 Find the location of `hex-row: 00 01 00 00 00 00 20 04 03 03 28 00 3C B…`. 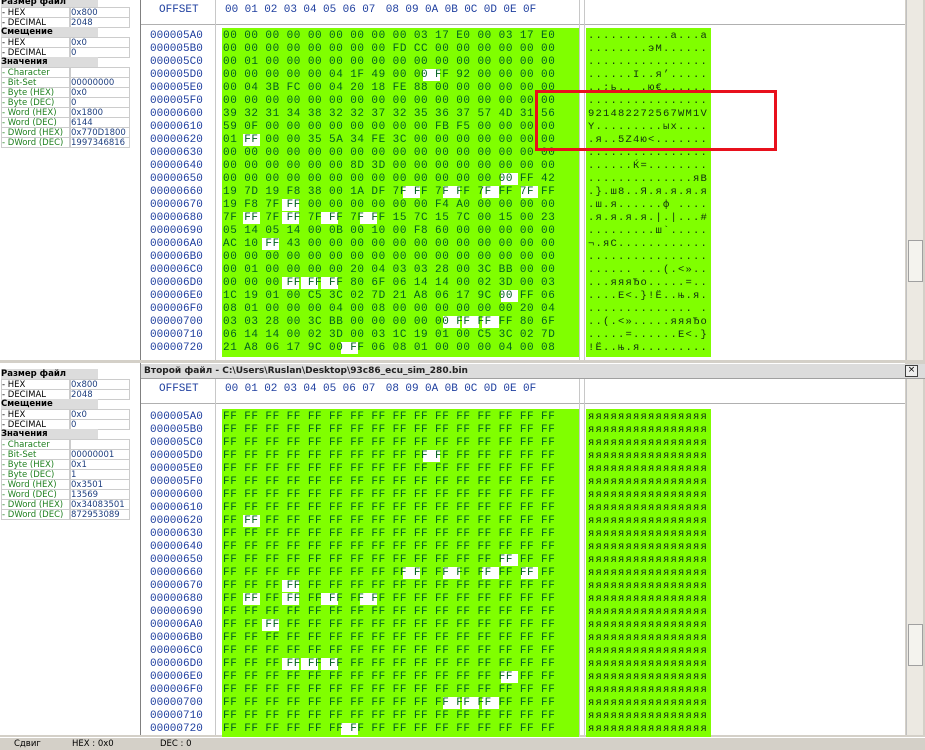

hex-row: 00 01 00 00 00 00 20 04 03 03 28 00 3C B… is located at coordinates (389, 270).